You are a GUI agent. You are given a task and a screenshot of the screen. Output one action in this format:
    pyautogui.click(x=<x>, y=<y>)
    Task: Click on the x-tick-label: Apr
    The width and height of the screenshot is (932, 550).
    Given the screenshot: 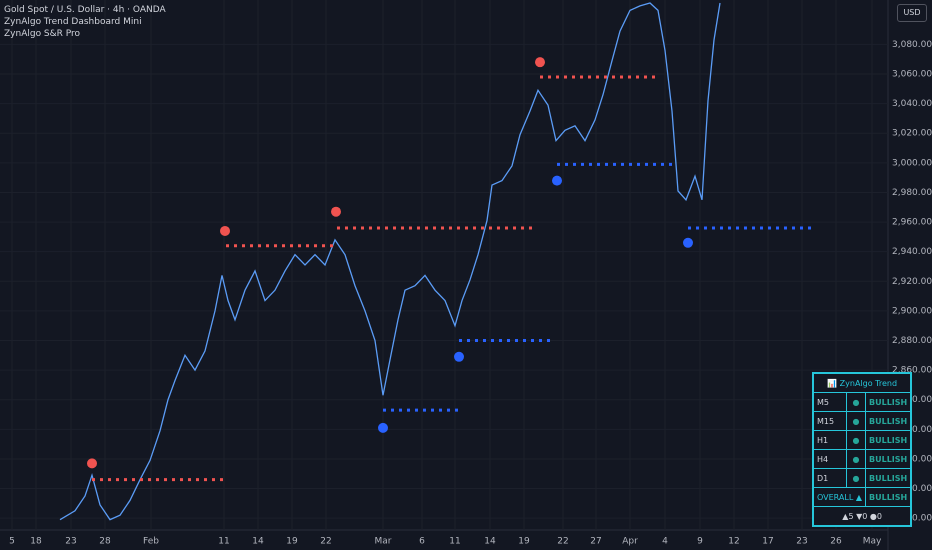 What is the action you would take?
    pyautogui.click(x=630, y=542)
    